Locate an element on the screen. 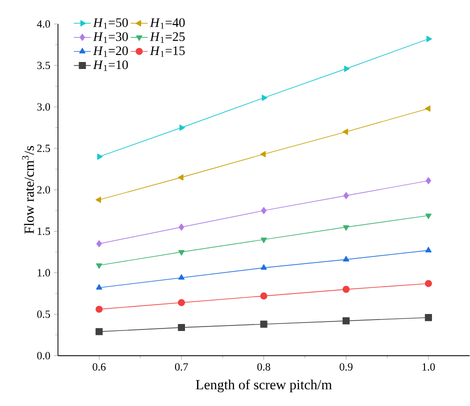  y-tick-label: 2.5 is located at coordinates (43, 148).